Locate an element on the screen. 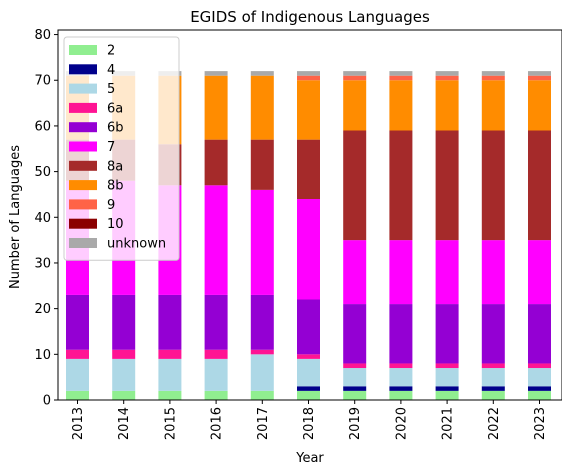  bar-6b-2018 is located at coordinates (308, 327).